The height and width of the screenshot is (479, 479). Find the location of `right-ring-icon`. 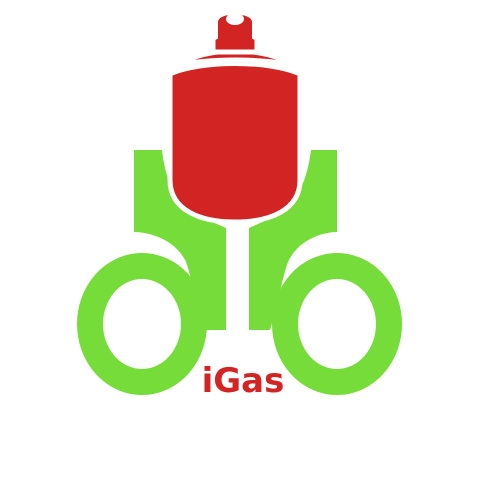

right-ring-icon is located at coordinates (337, 324).